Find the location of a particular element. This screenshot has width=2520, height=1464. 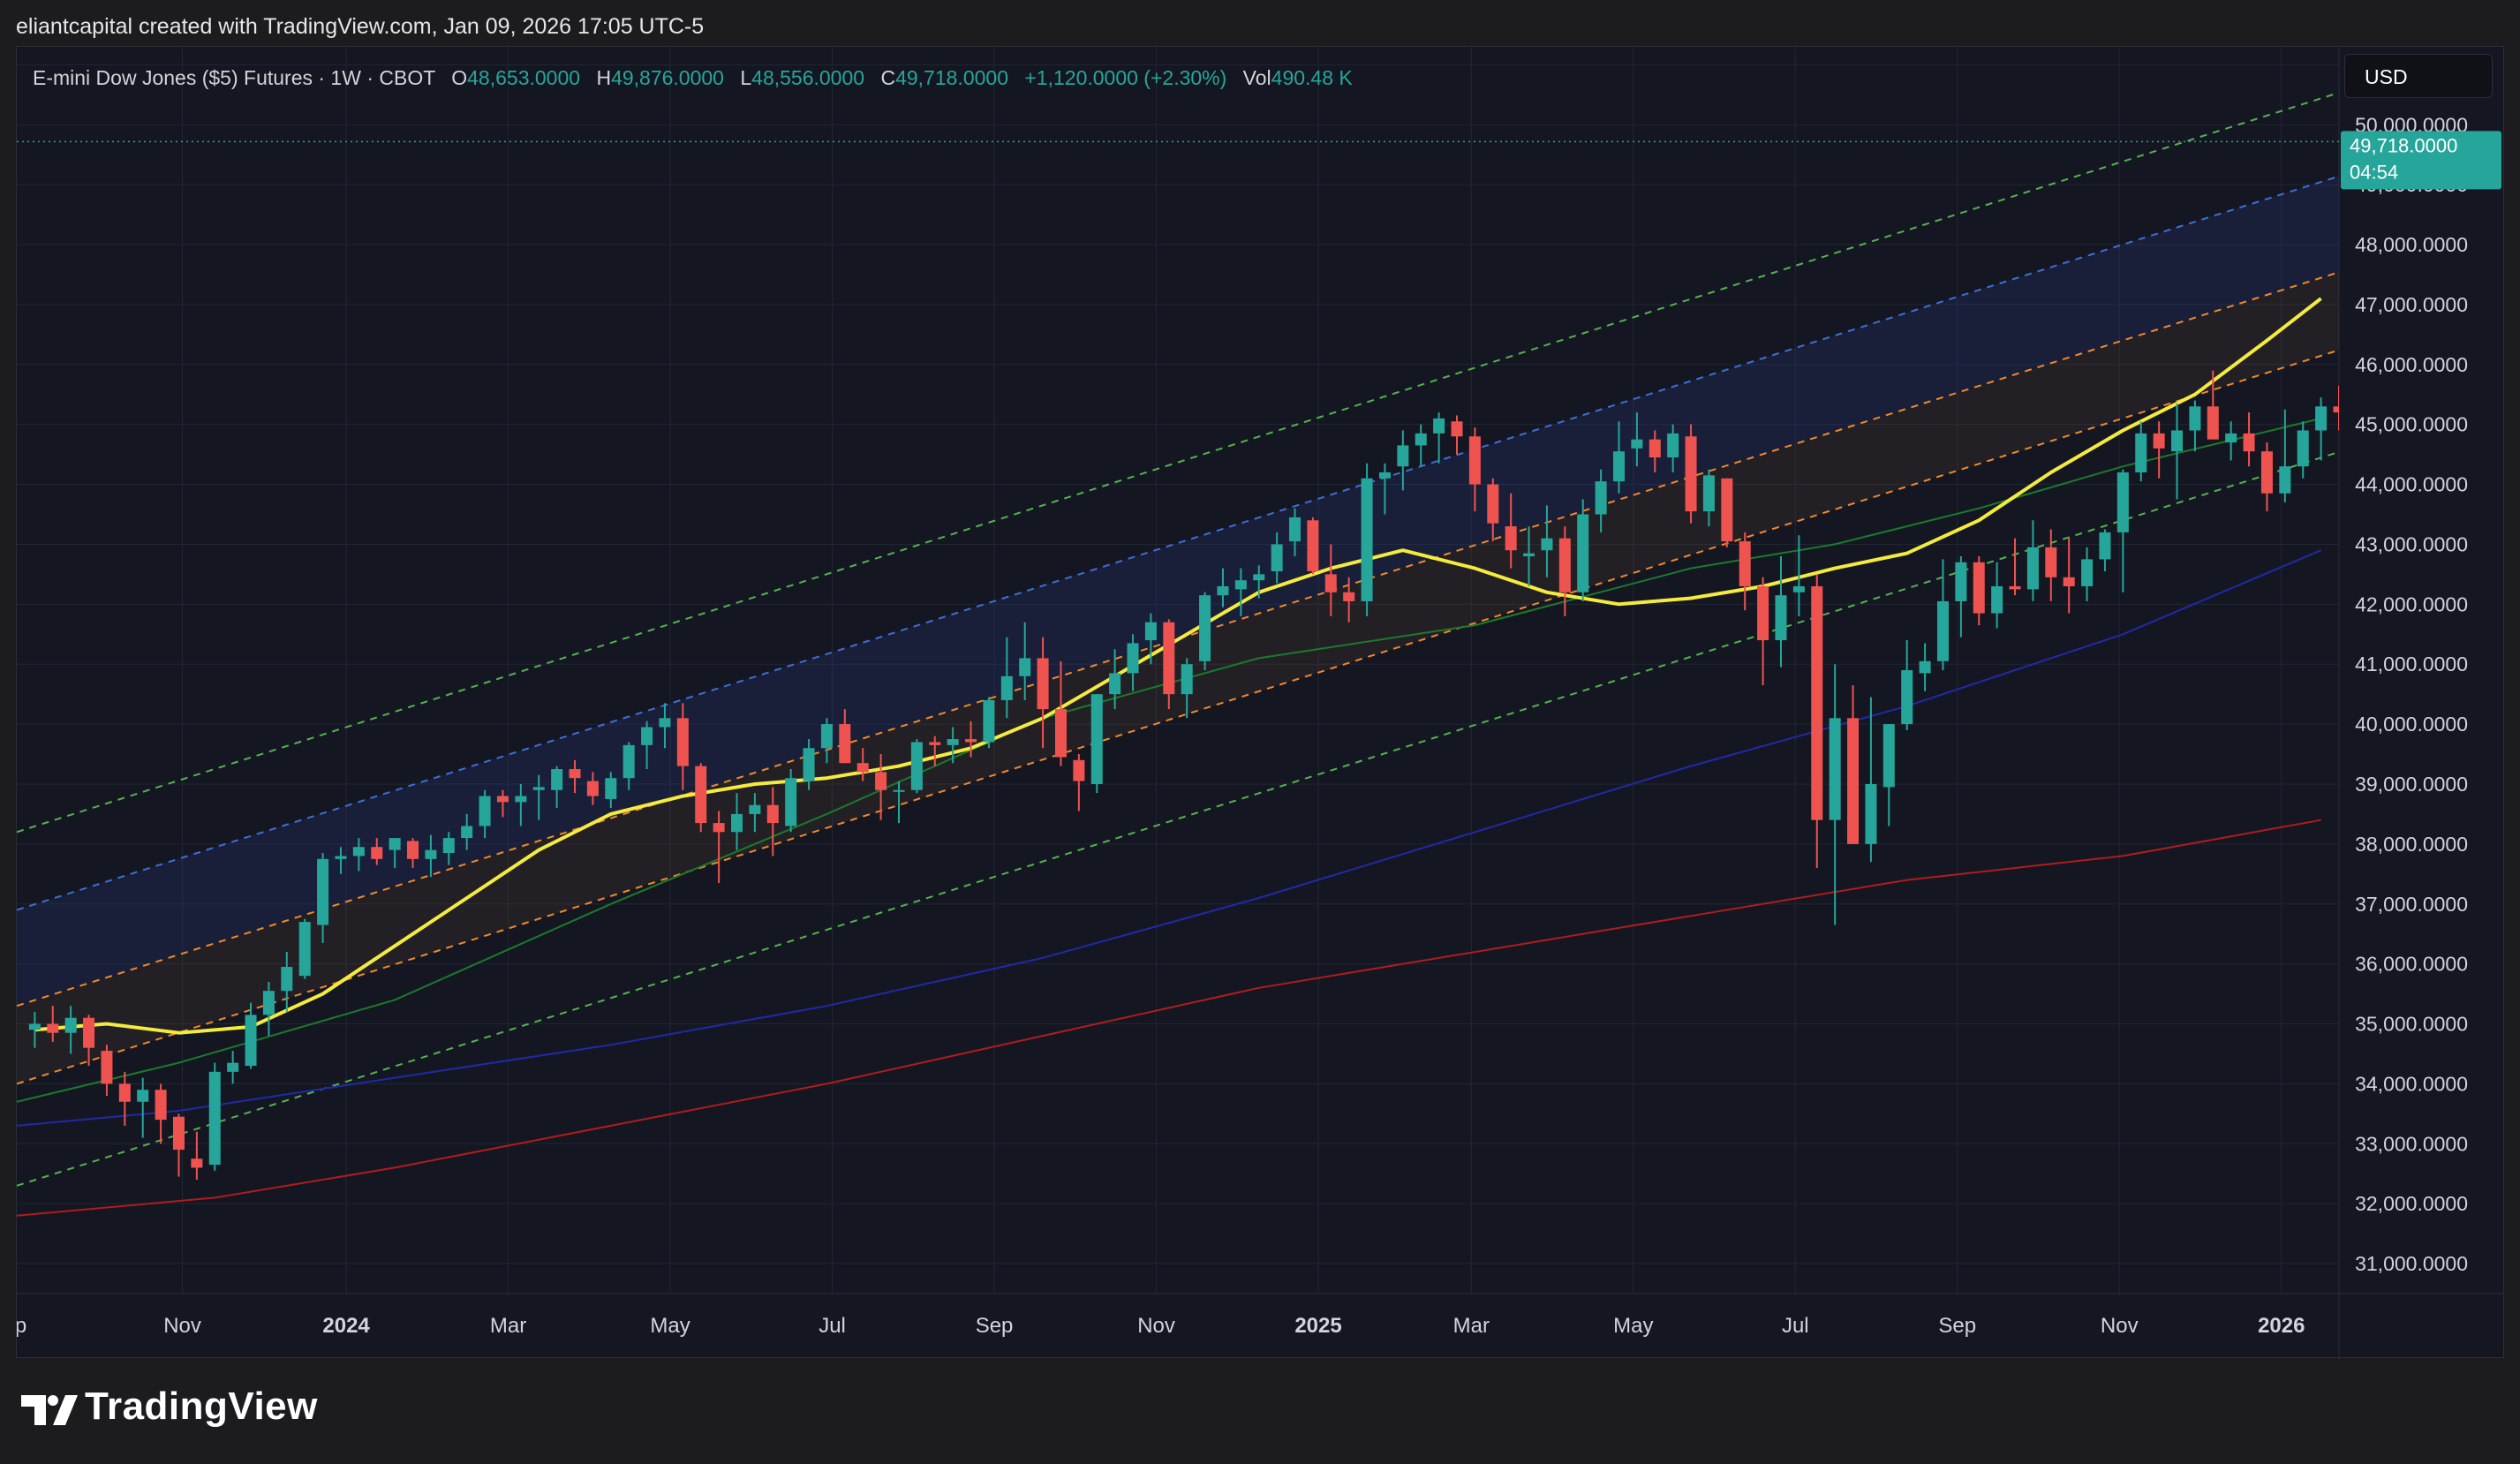

time-tick-label: Mar is located at coordinates (508, 1326).